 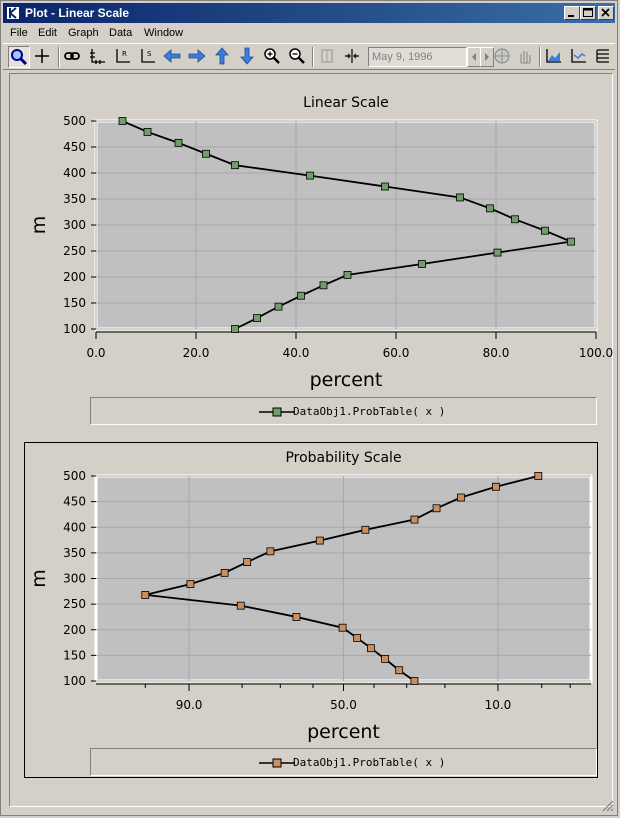 What do you see at coordinates (343, 458) in the screenshot?
I see `chart2-title: Probability Scale` at bounding box center [343, 458].